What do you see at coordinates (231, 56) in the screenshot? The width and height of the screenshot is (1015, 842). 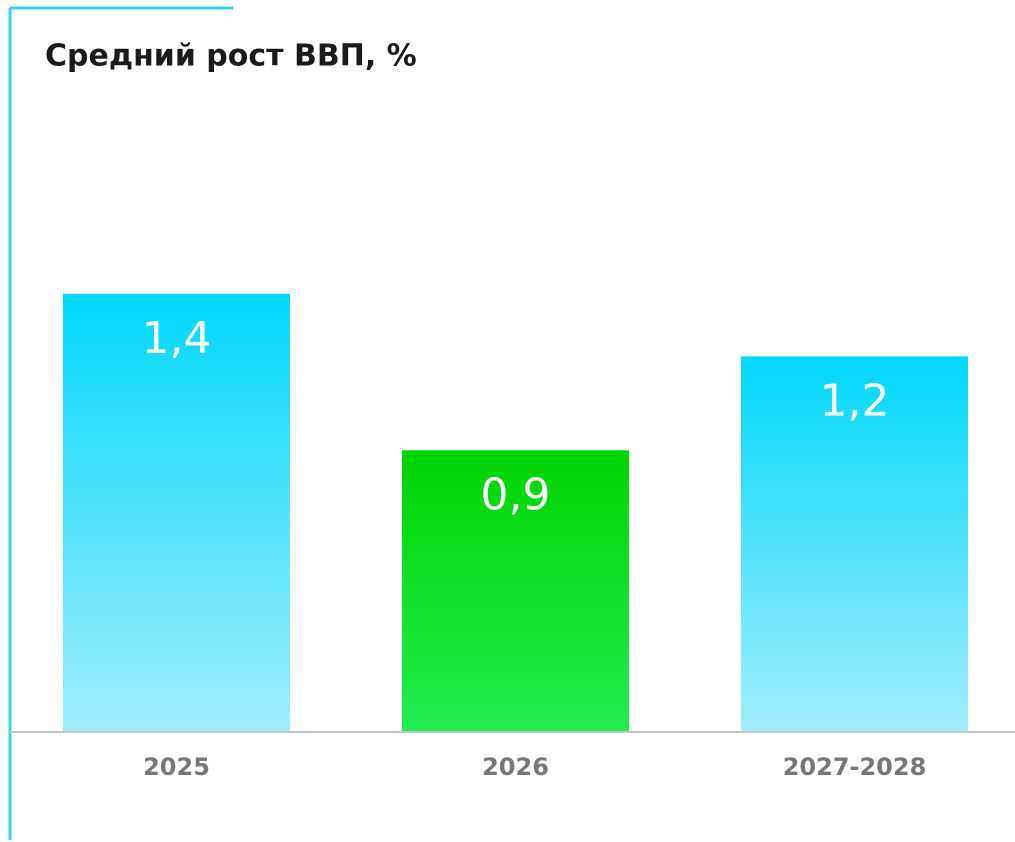 I see `chart-title: Средний рост ВВП, %` at bounding box center [231, 56].